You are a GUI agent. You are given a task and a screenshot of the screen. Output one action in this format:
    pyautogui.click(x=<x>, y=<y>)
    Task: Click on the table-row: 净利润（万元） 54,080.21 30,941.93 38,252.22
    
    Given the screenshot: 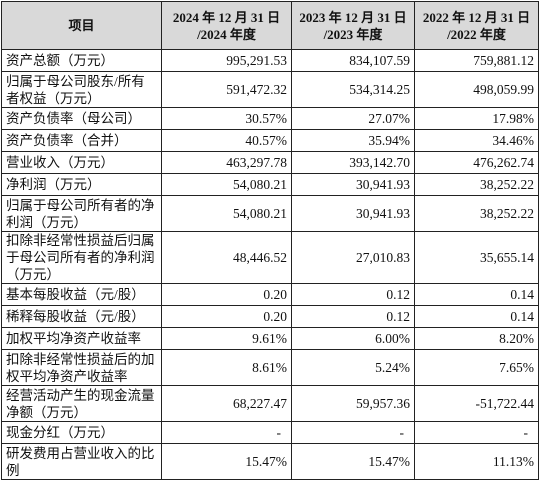 What is the action you would take?
    pyautogui.click(x=270, y=184)
    